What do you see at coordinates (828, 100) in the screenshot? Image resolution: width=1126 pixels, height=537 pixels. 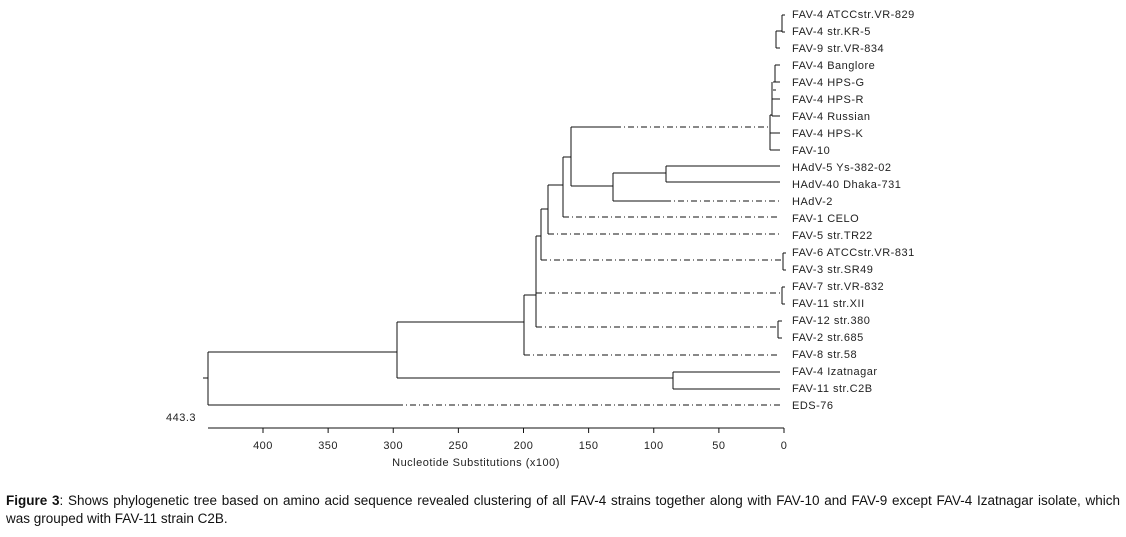 I see `leaf-label: FAV-4 HPS-R` at bounding box center [828, 100].